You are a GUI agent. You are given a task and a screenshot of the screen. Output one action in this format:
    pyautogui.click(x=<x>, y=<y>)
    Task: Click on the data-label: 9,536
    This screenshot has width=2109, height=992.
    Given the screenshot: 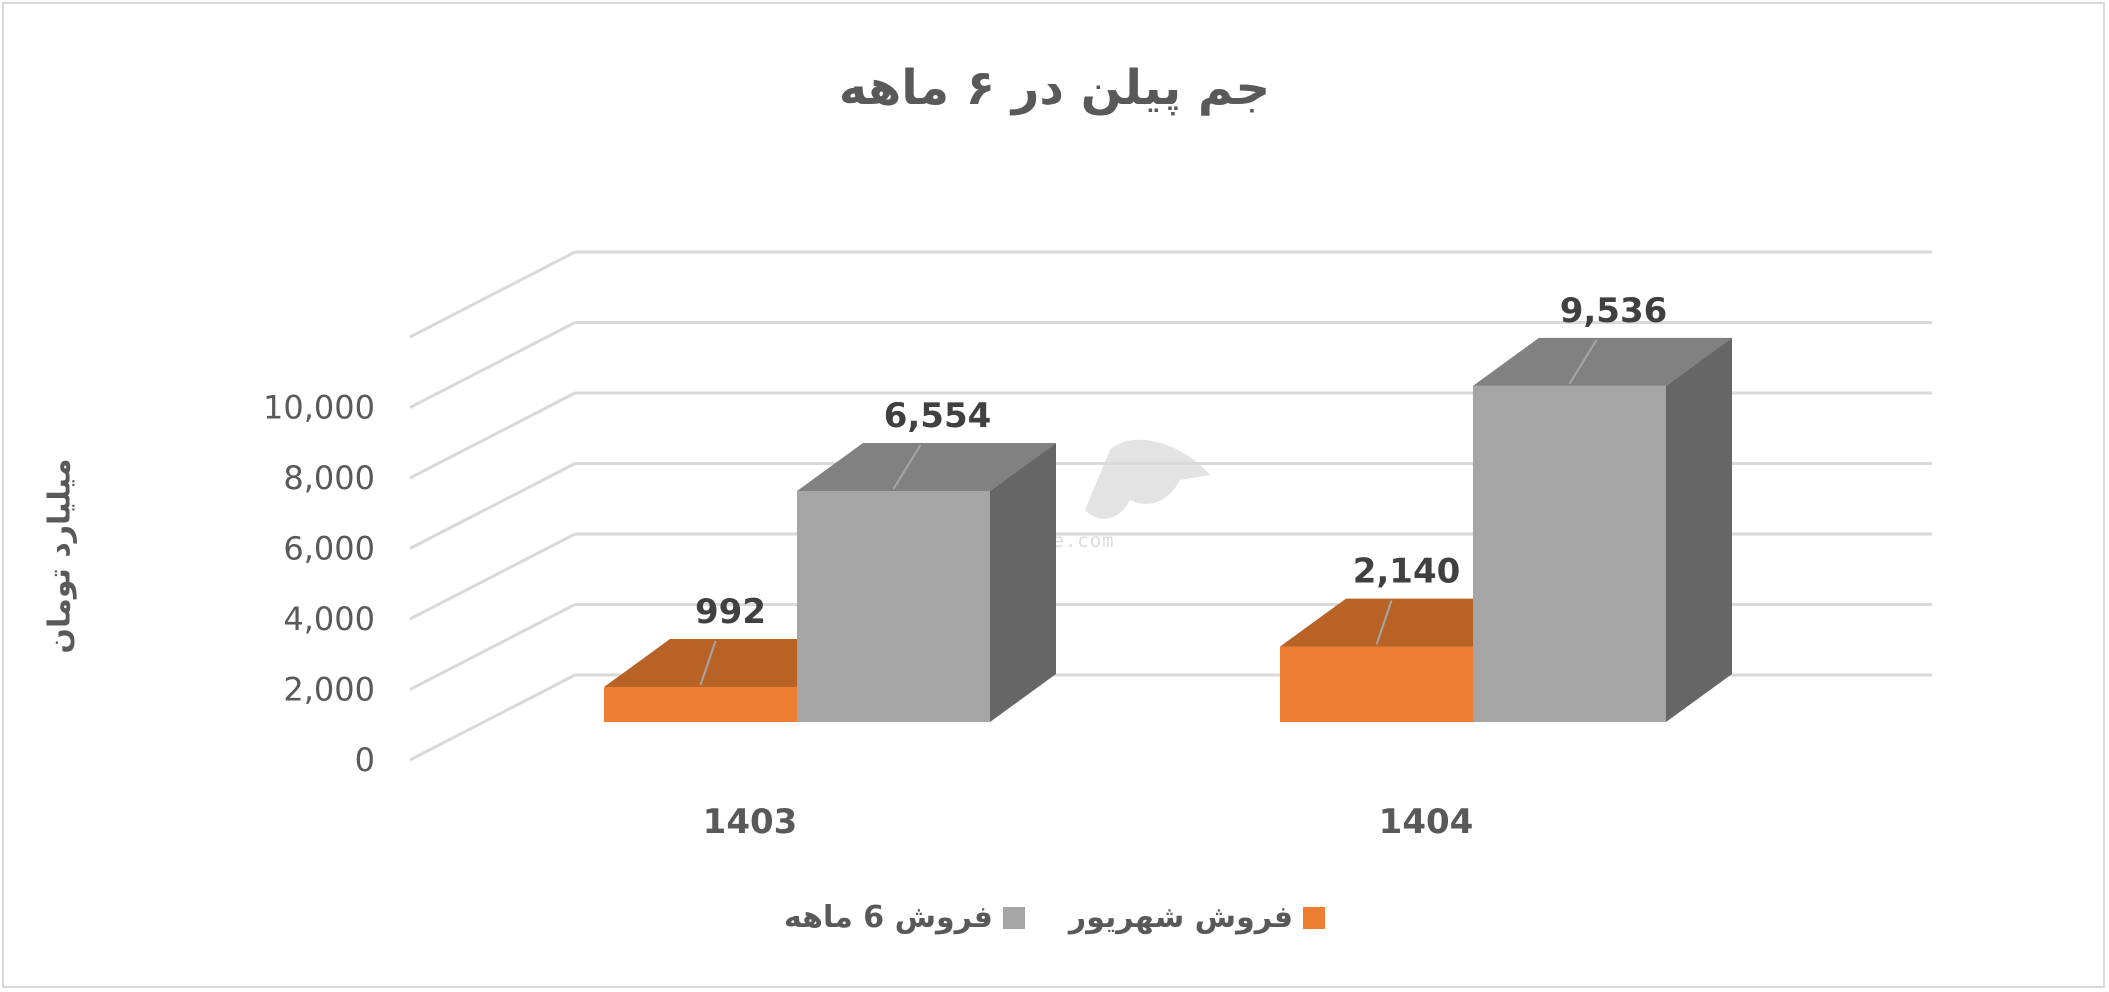 What is the action you would take?
    pyautogui.click(x=1614, y=311)
    